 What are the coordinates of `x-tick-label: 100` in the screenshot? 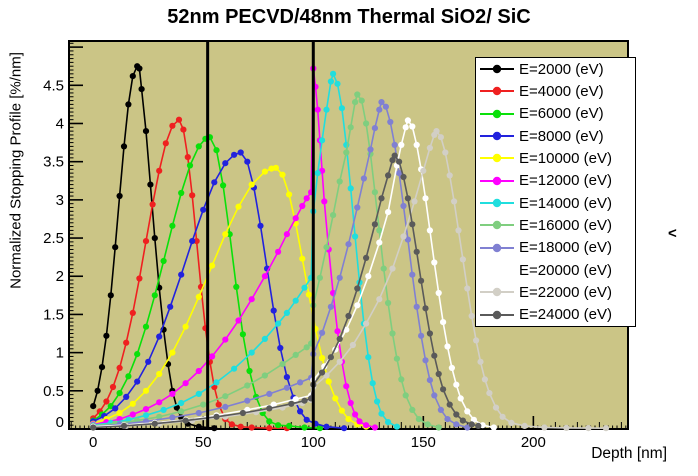 It's located at (313, 442).